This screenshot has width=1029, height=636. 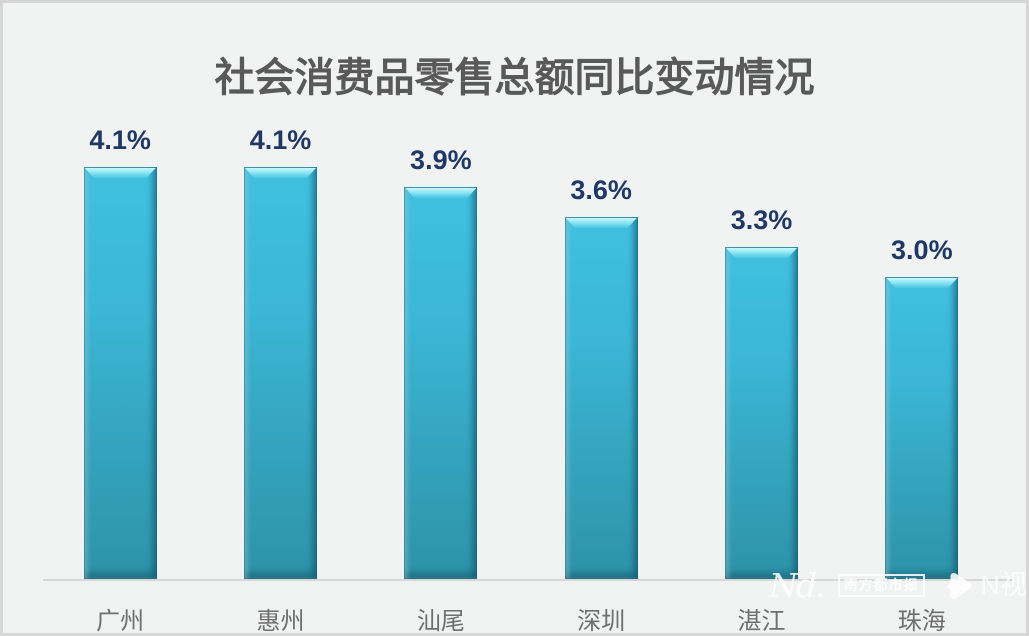 I want to click on bar-column-zhuhai: 3.0%, so click(x=922, y=291).